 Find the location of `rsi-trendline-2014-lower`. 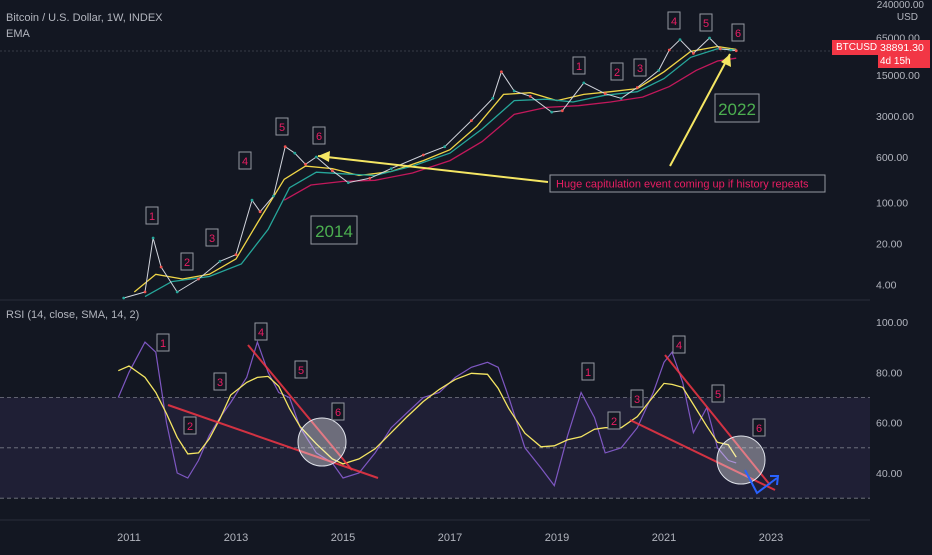

rsi-trendline-2014-lower is located at coordinates (273, 441).